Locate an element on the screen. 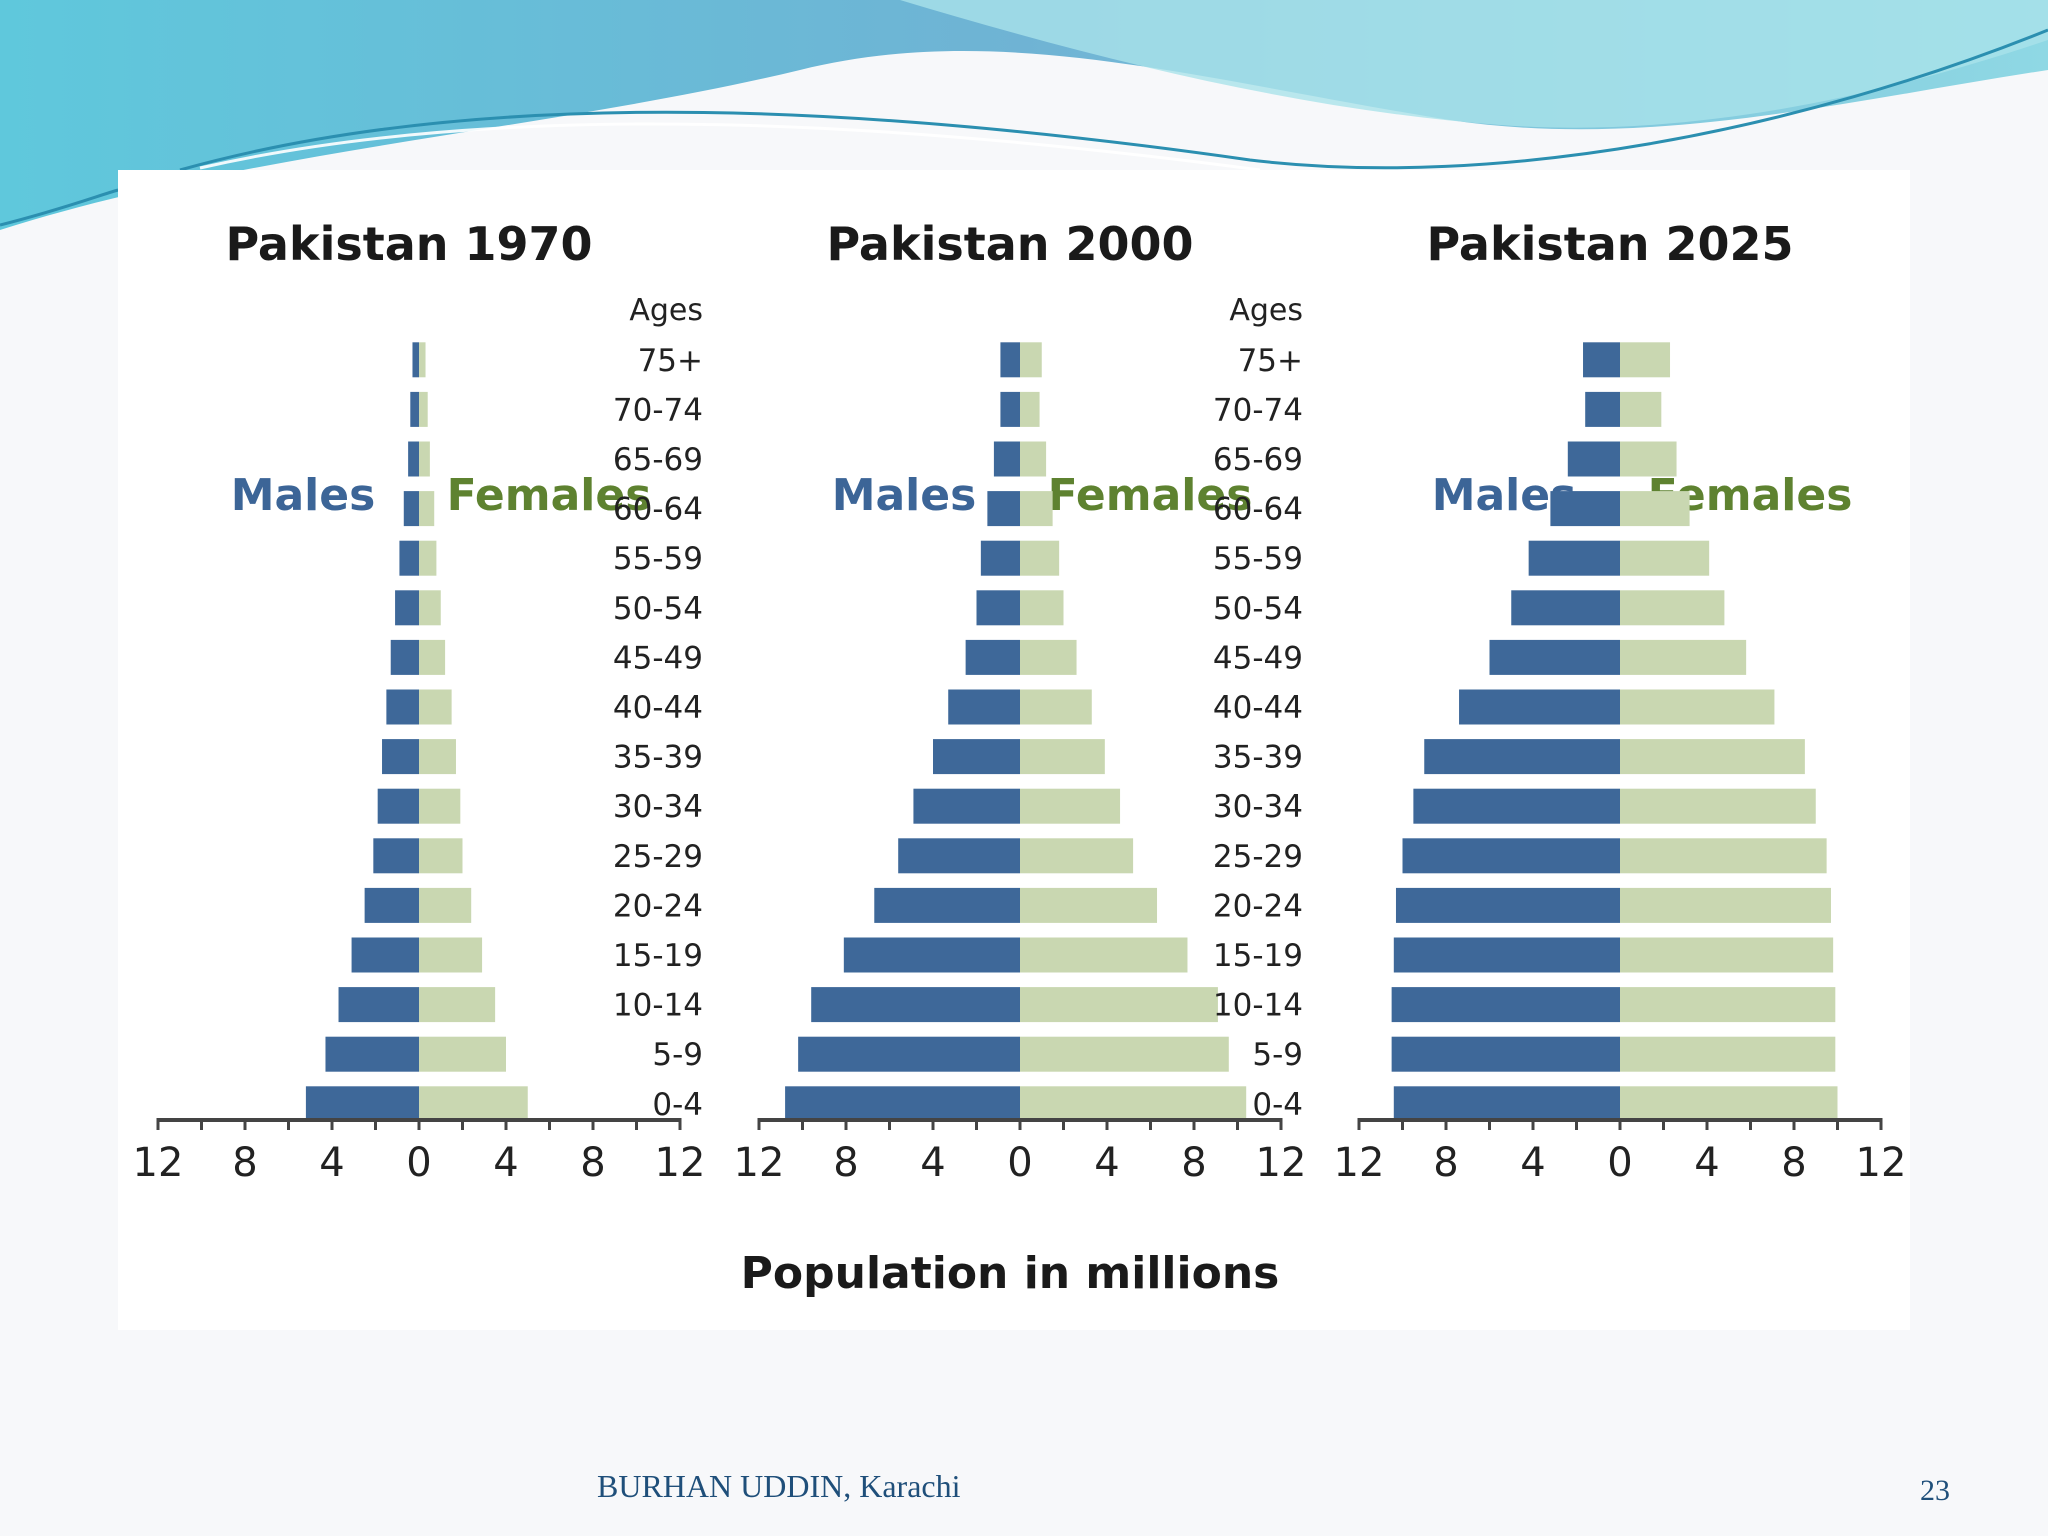 The image size is (2048, 1536). ages-right-label-0-4: 0-4 is located at coordinates (1277, 1105).